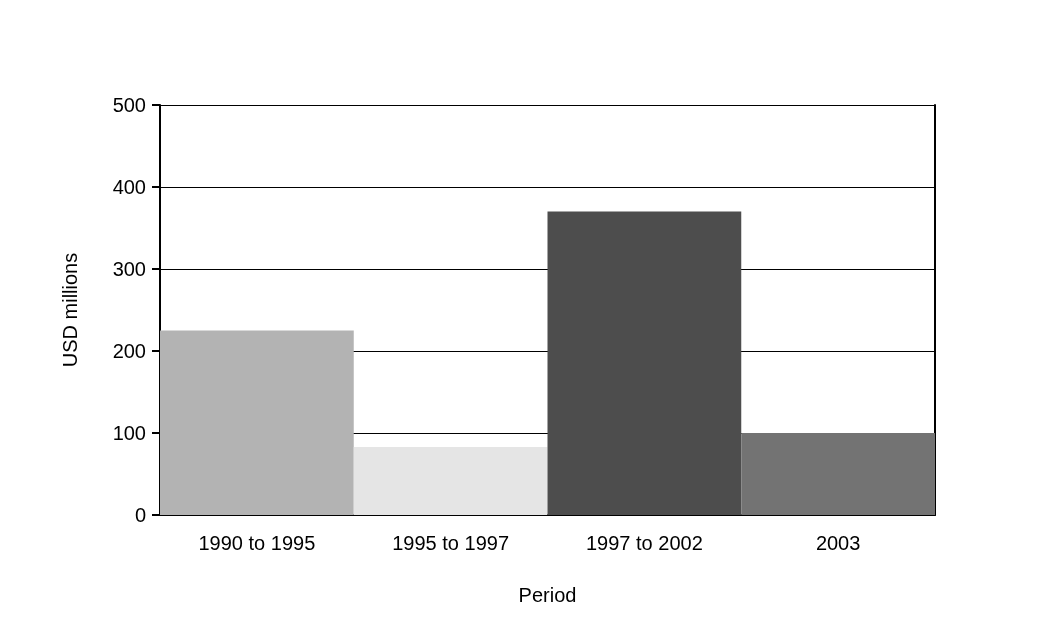 The width and height of the screenshot is (1055, 633). I want to click on x-tick-label: 1990 to 1995, so click(257, 543).